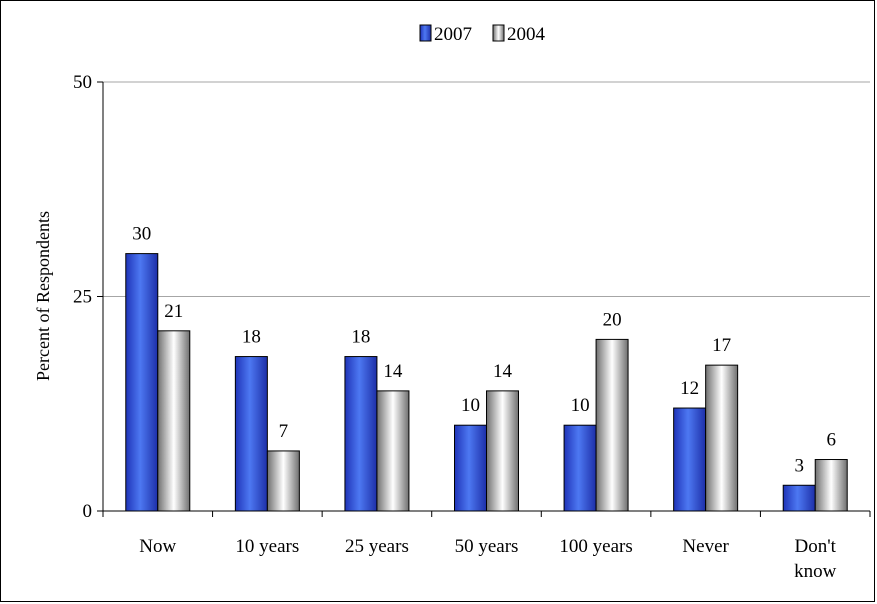 The width and height of the screenshot is (877, 604). I want to click on bar-2004-50-years, so click(502, 451).